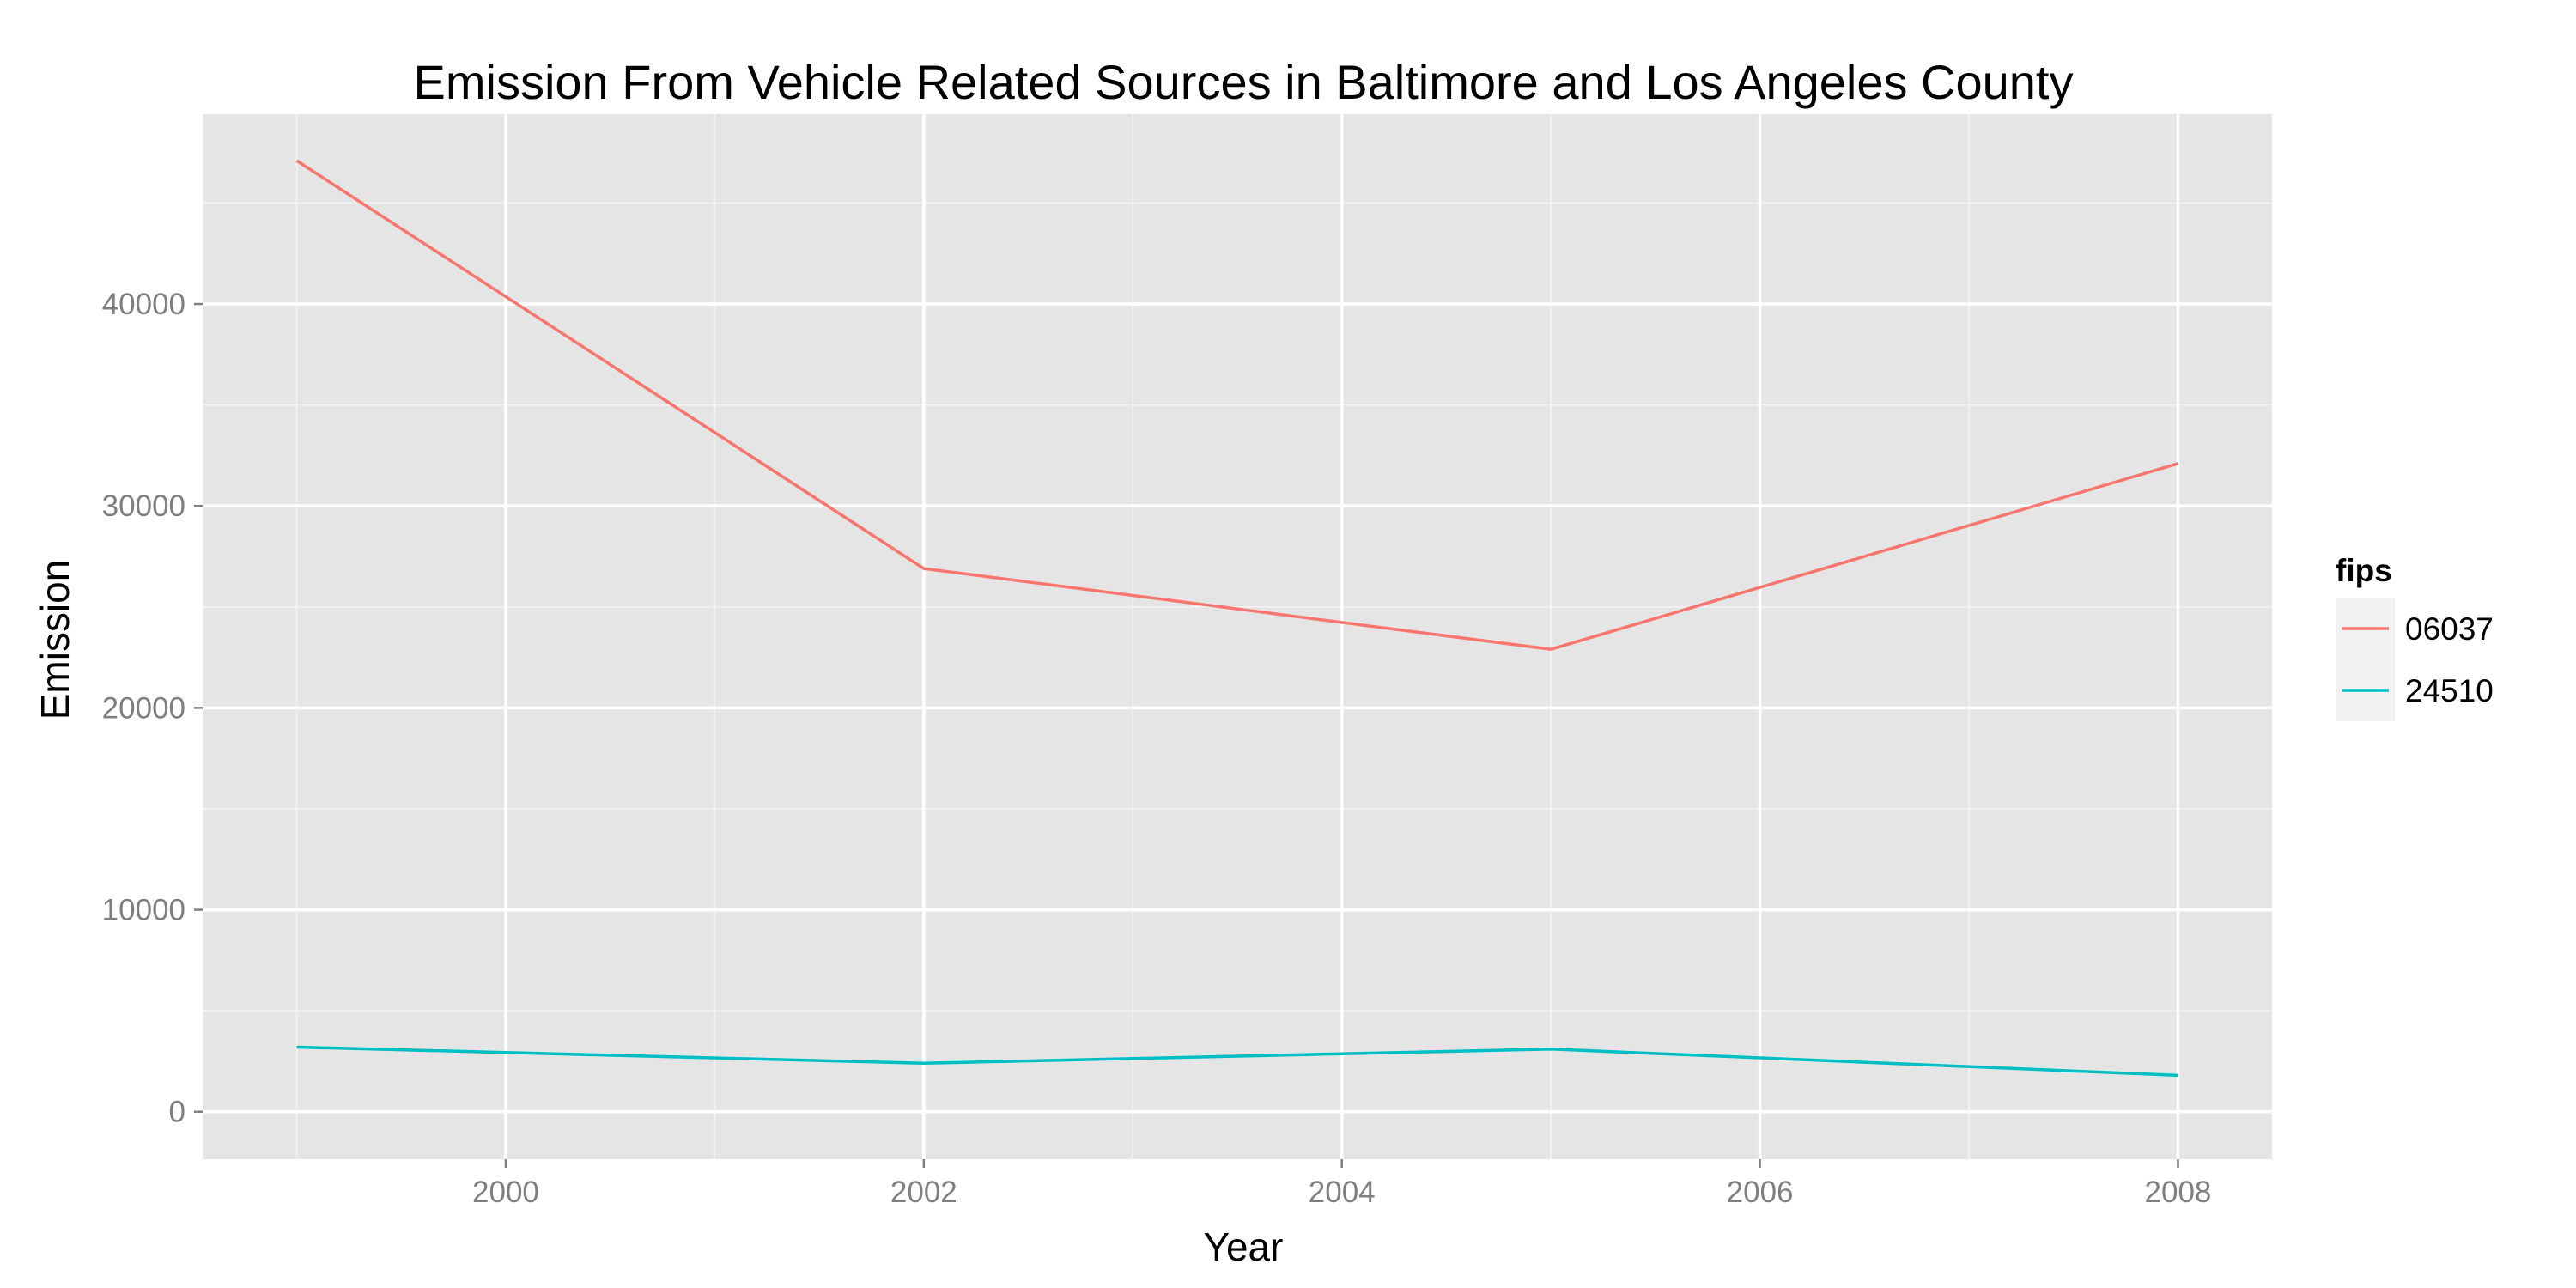 The height and width of the screenshot is (1288, 2576). What do you see at coordinates (1761, 1192) in the screenshot?
I see `x-tick-label: 2006` at bounding box center [1761, 1192].